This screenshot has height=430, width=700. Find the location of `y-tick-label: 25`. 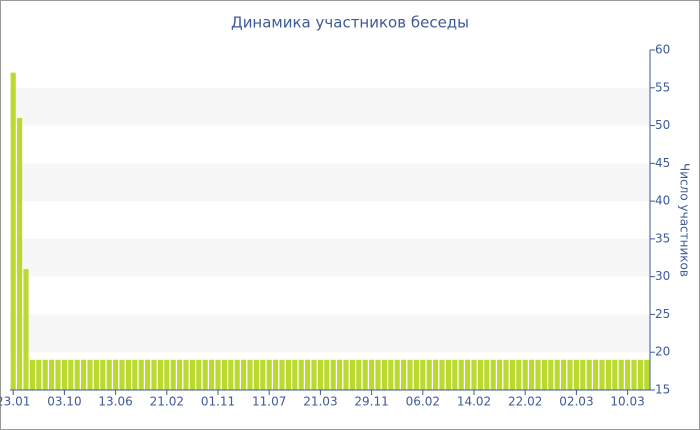

y-tick-label: 25 is located at coordinates (662, 314).